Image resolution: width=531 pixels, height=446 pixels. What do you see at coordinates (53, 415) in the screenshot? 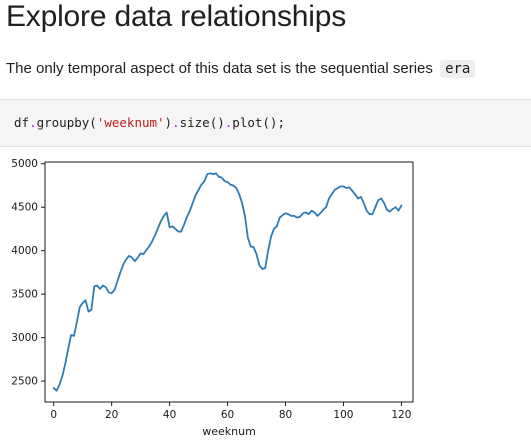
I see `x-tick-label: 0` at bounding box center [53, 415].